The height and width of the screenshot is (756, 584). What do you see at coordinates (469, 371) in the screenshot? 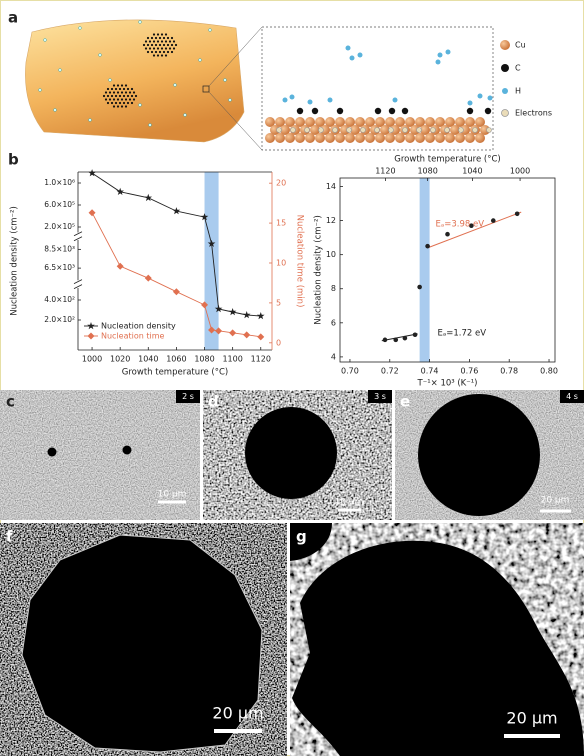
I see `x-tick-label: 0.76` at bounding box center [469, 371].